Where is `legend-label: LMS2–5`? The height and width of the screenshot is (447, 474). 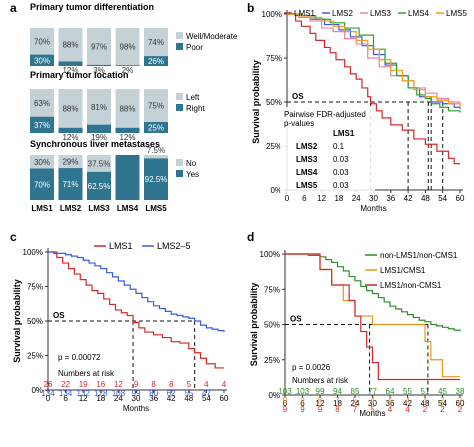 legend-label: LMS2–5 is located at coordinates (174, 246).